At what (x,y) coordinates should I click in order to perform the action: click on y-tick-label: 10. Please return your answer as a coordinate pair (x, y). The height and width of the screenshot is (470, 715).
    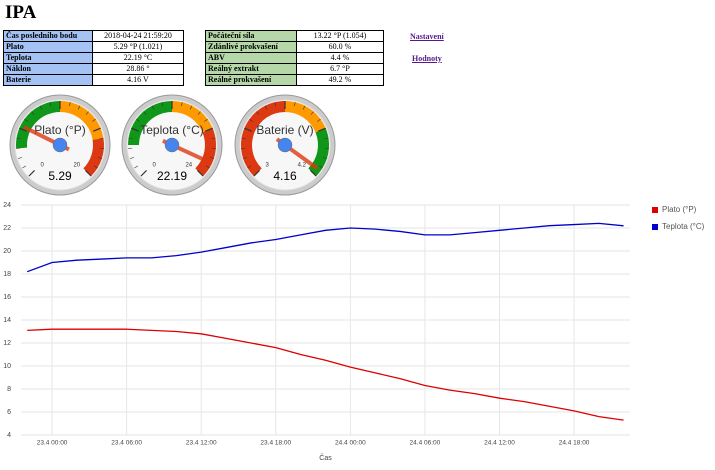
    Looking at the image, I should click on (7, 366).